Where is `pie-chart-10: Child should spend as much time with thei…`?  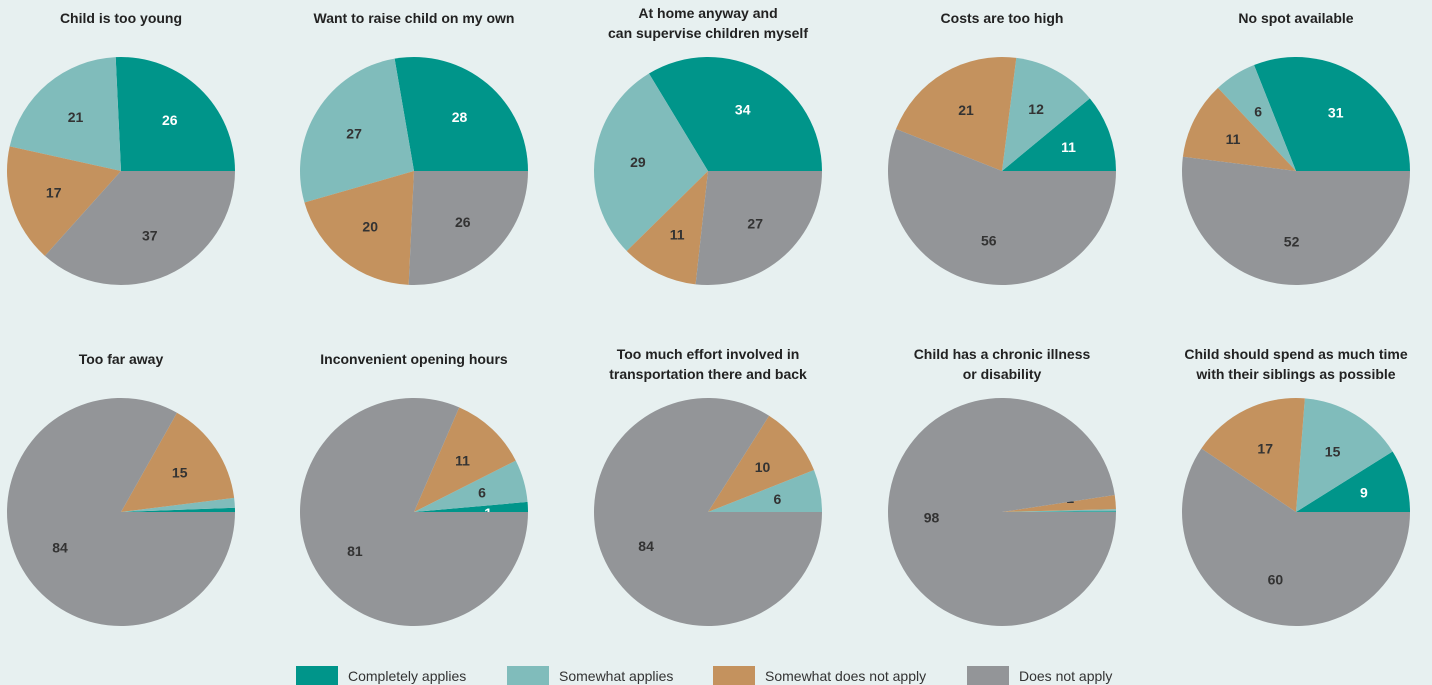
pie-chart-10: Child should spend as much time with thei… is located at coordinates (1296, 486).